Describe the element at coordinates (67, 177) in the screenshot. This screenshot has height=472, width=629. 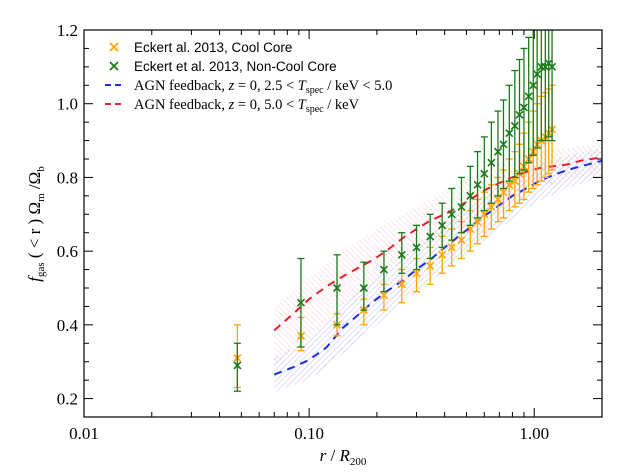
I see `y-tick-label: 0.8` at that location.